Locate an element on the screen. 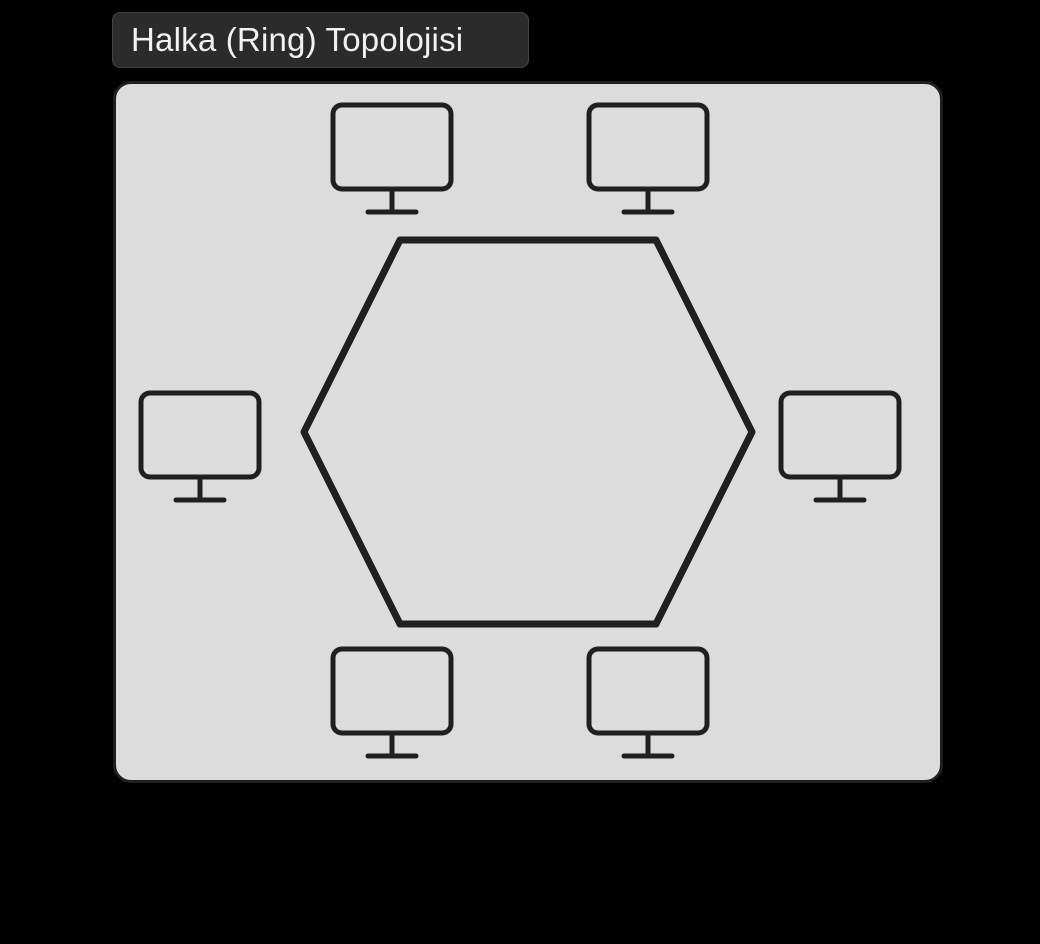  computer-icon-top-right is located at coordinates (648, 158).